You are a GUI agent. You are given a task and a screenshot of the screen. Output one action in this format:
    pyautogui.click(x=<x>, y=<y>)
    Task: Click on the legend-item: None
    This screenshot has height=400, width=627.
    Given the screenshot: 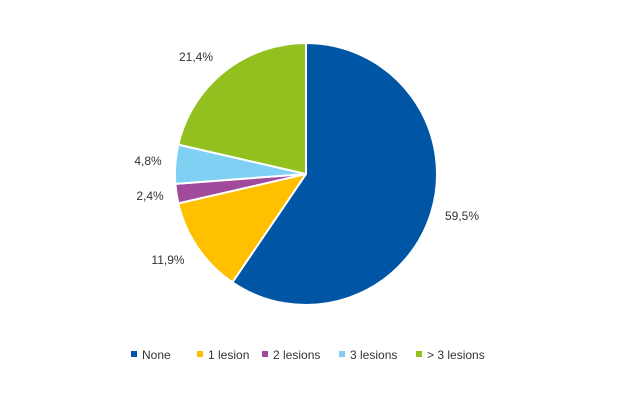 What is the action you would take?
    pyautogui.click(x=151, y=355)
    